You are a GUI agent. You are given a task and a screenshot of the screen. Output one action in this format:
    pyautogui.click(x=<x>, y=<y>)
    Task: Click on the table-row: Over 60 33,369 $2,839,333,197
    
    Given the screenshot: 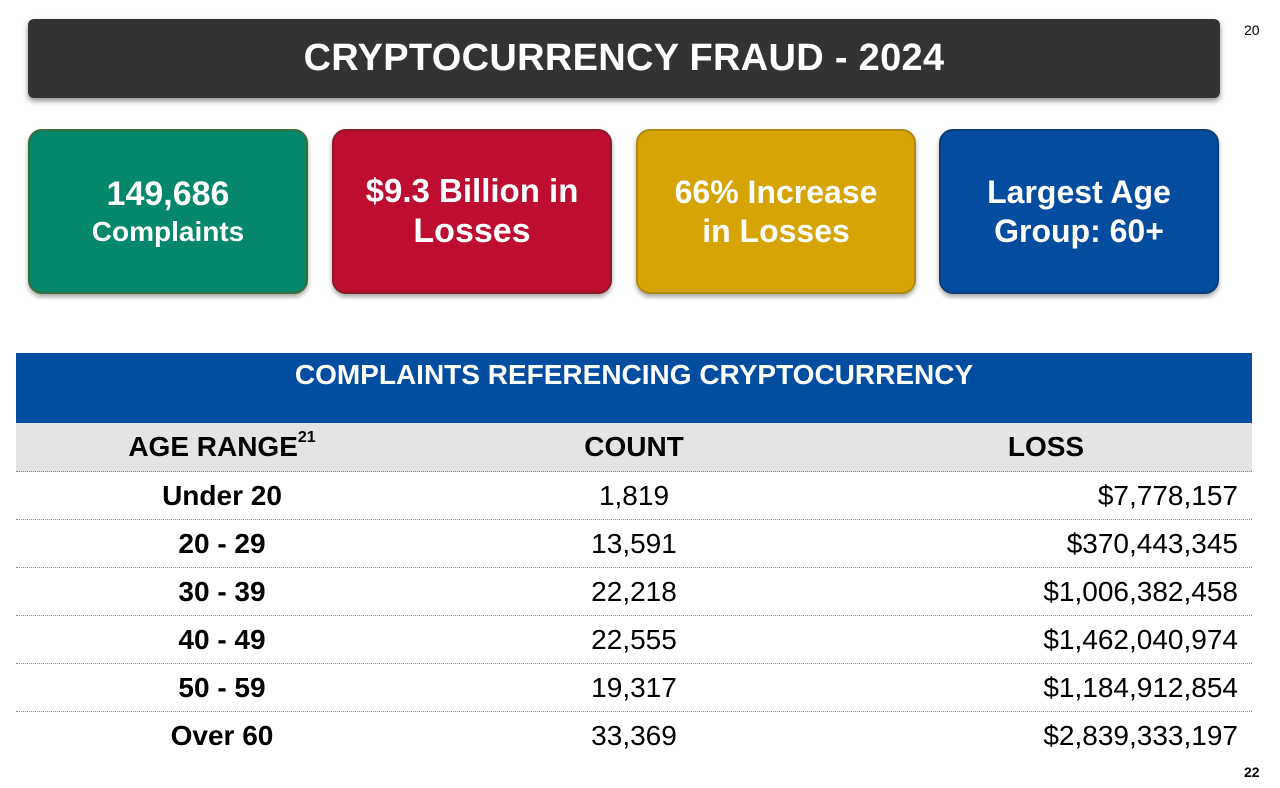 What is the action you would take?
    pyautogui.click(x=634, y=735)
    